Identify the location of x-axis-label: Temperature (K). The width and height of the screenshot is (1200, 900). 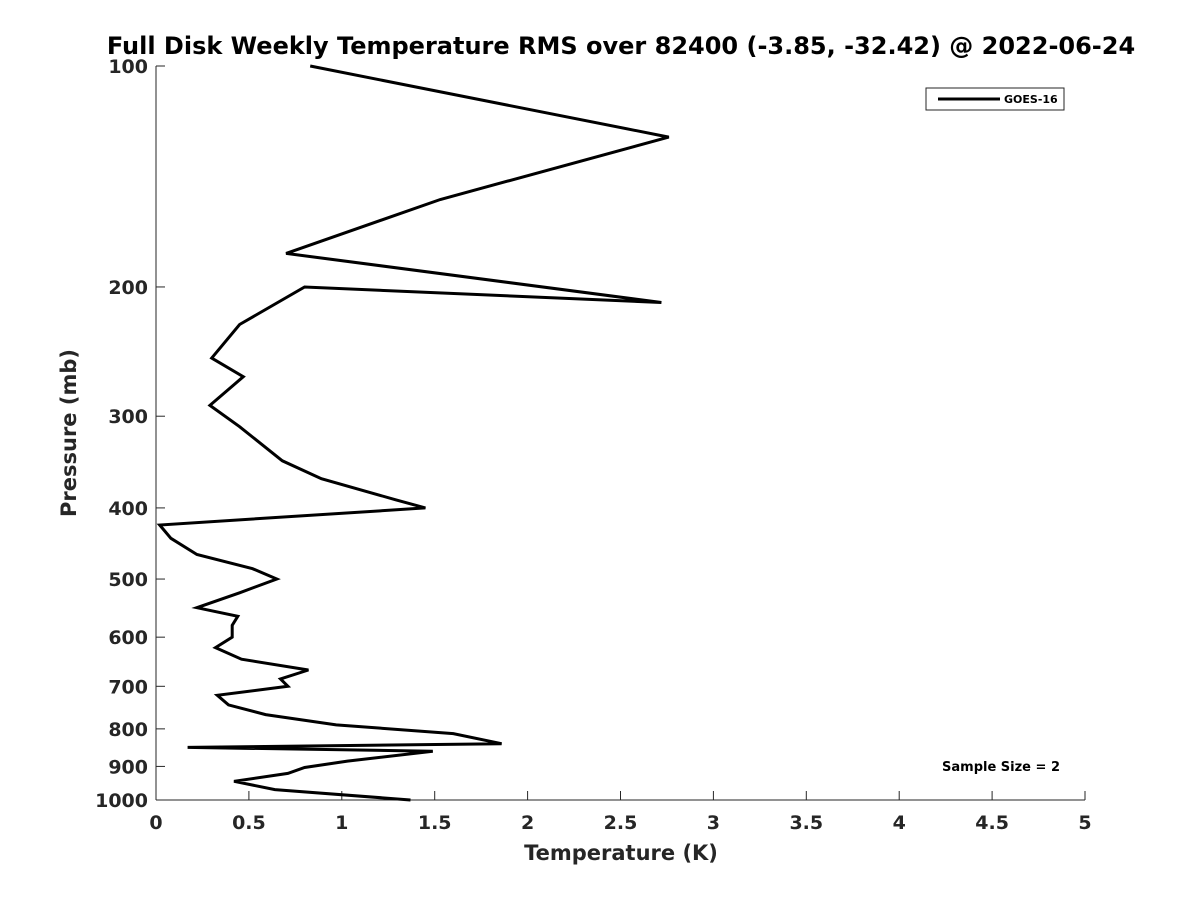
(621, 853).